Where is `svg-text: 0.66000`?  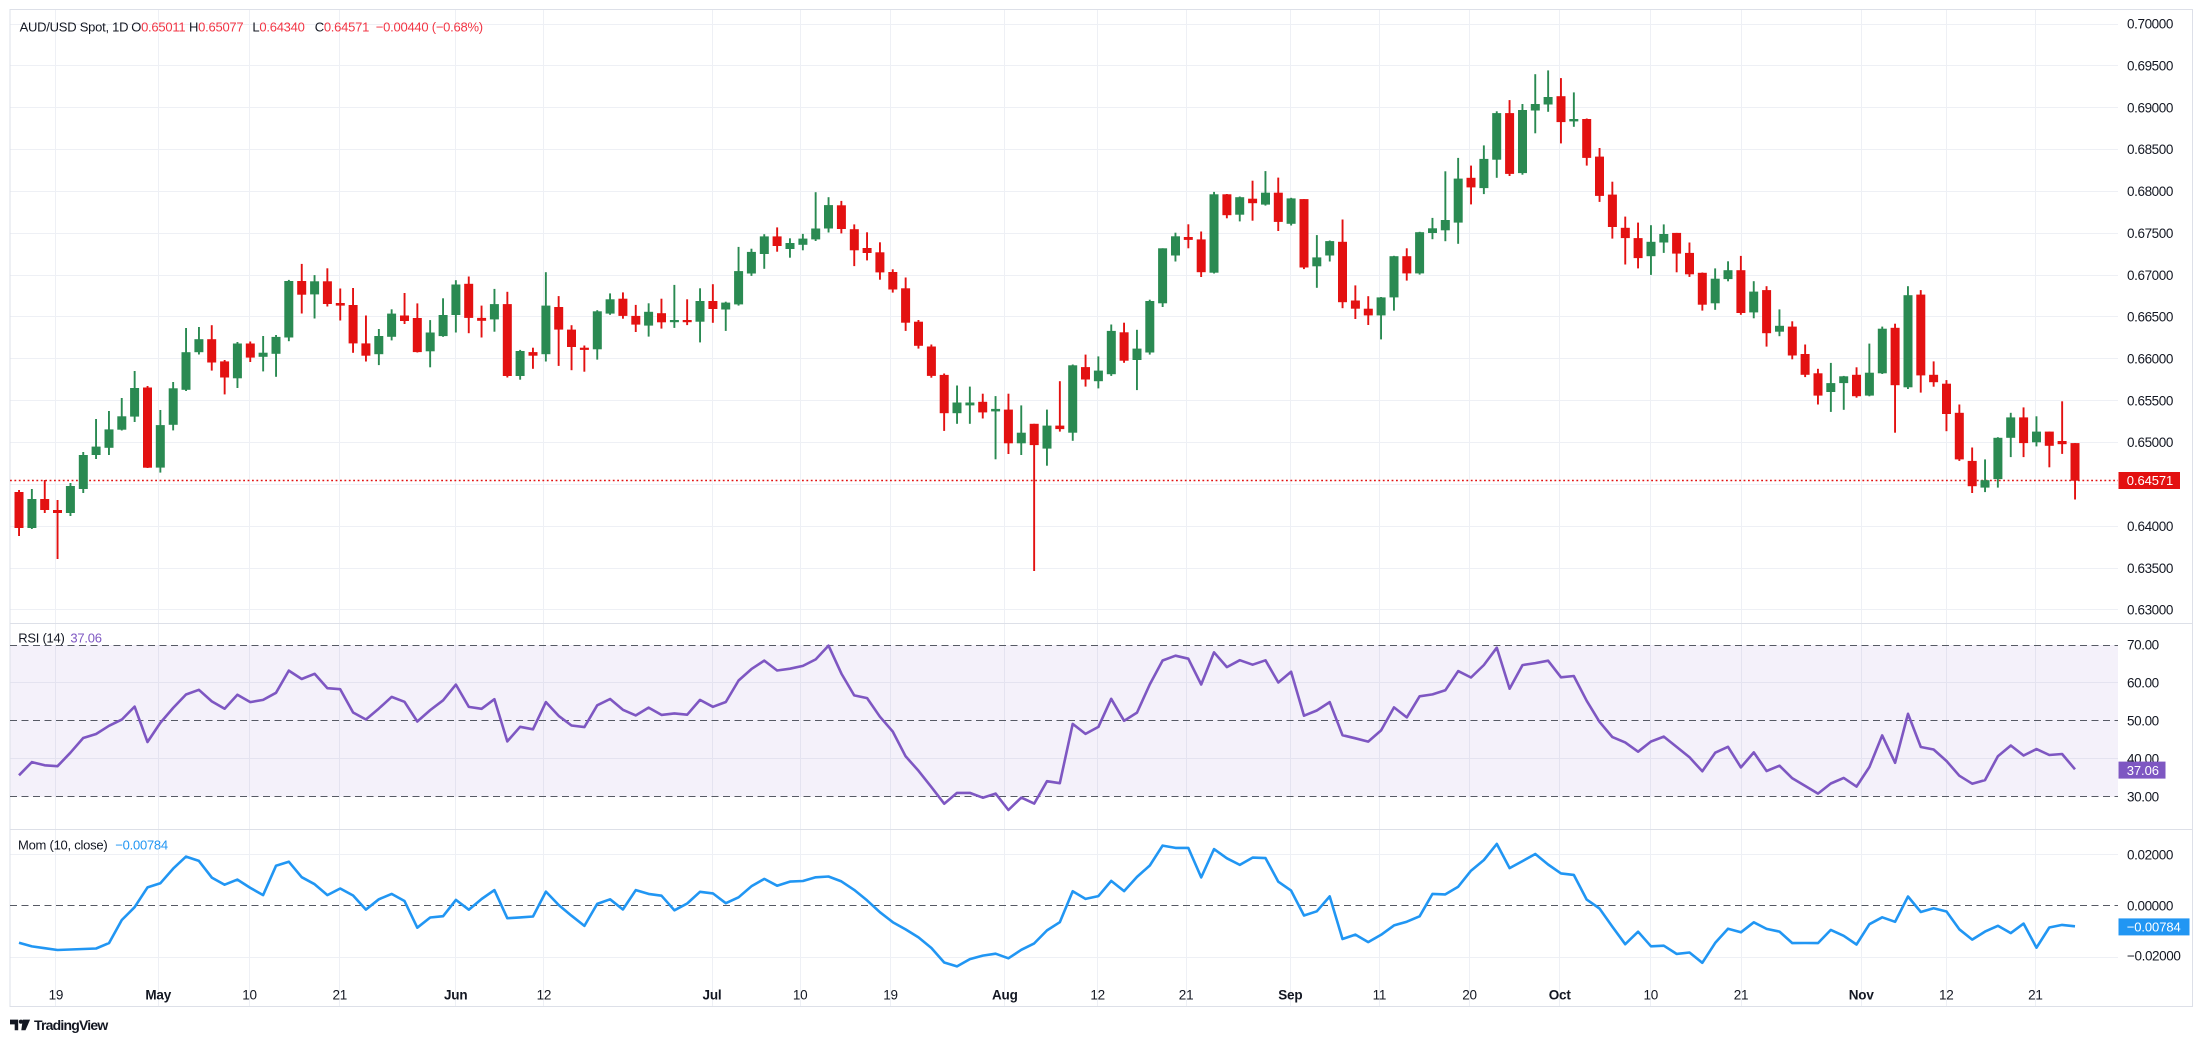 svg-text: 0.66000 is located at coordinates (2150, 359).